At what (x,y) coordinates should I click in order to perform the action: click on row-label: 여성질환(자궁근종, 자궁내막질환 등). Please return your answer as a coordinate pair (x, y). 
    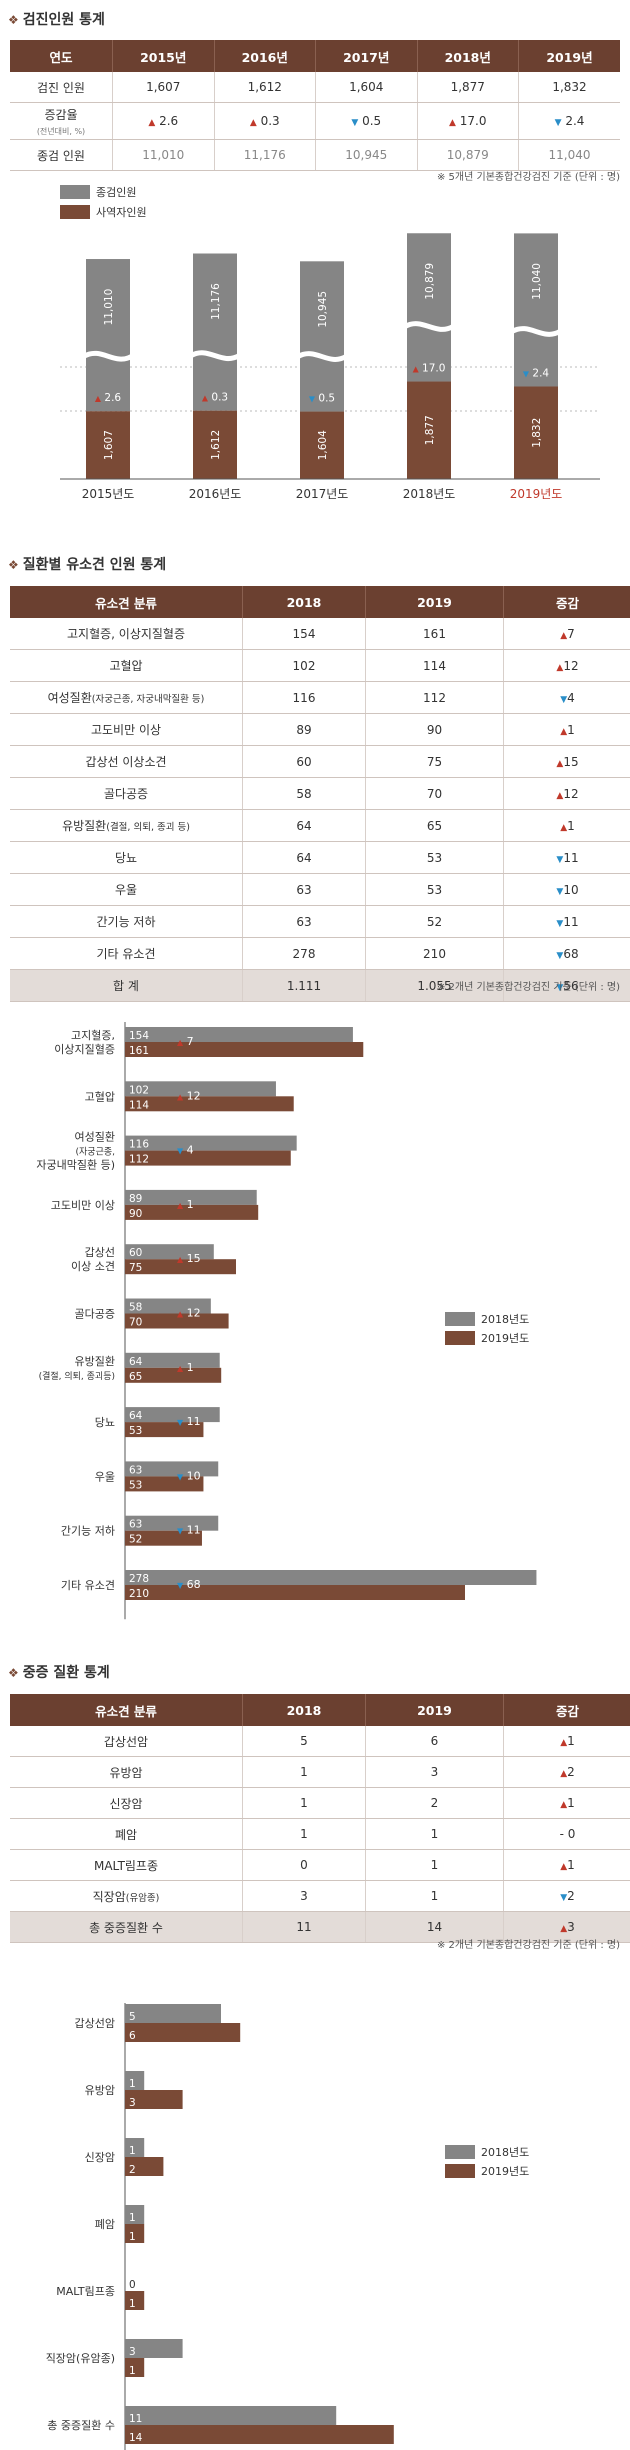
    Looking at the image, I should click on (126, 697).